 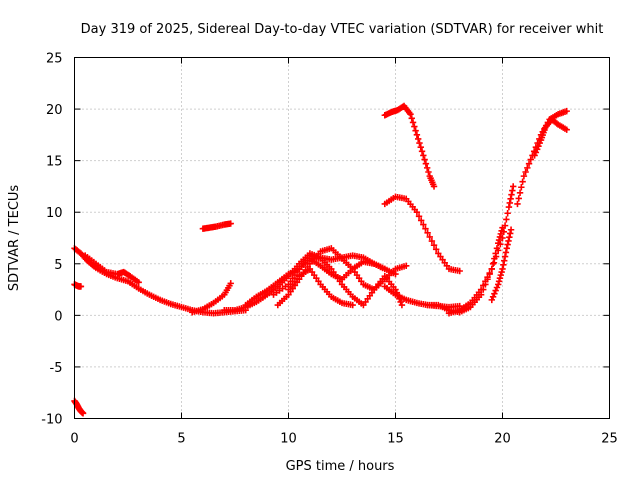 I want to click on y-tick-label: 10, so click(x=54, y=213).